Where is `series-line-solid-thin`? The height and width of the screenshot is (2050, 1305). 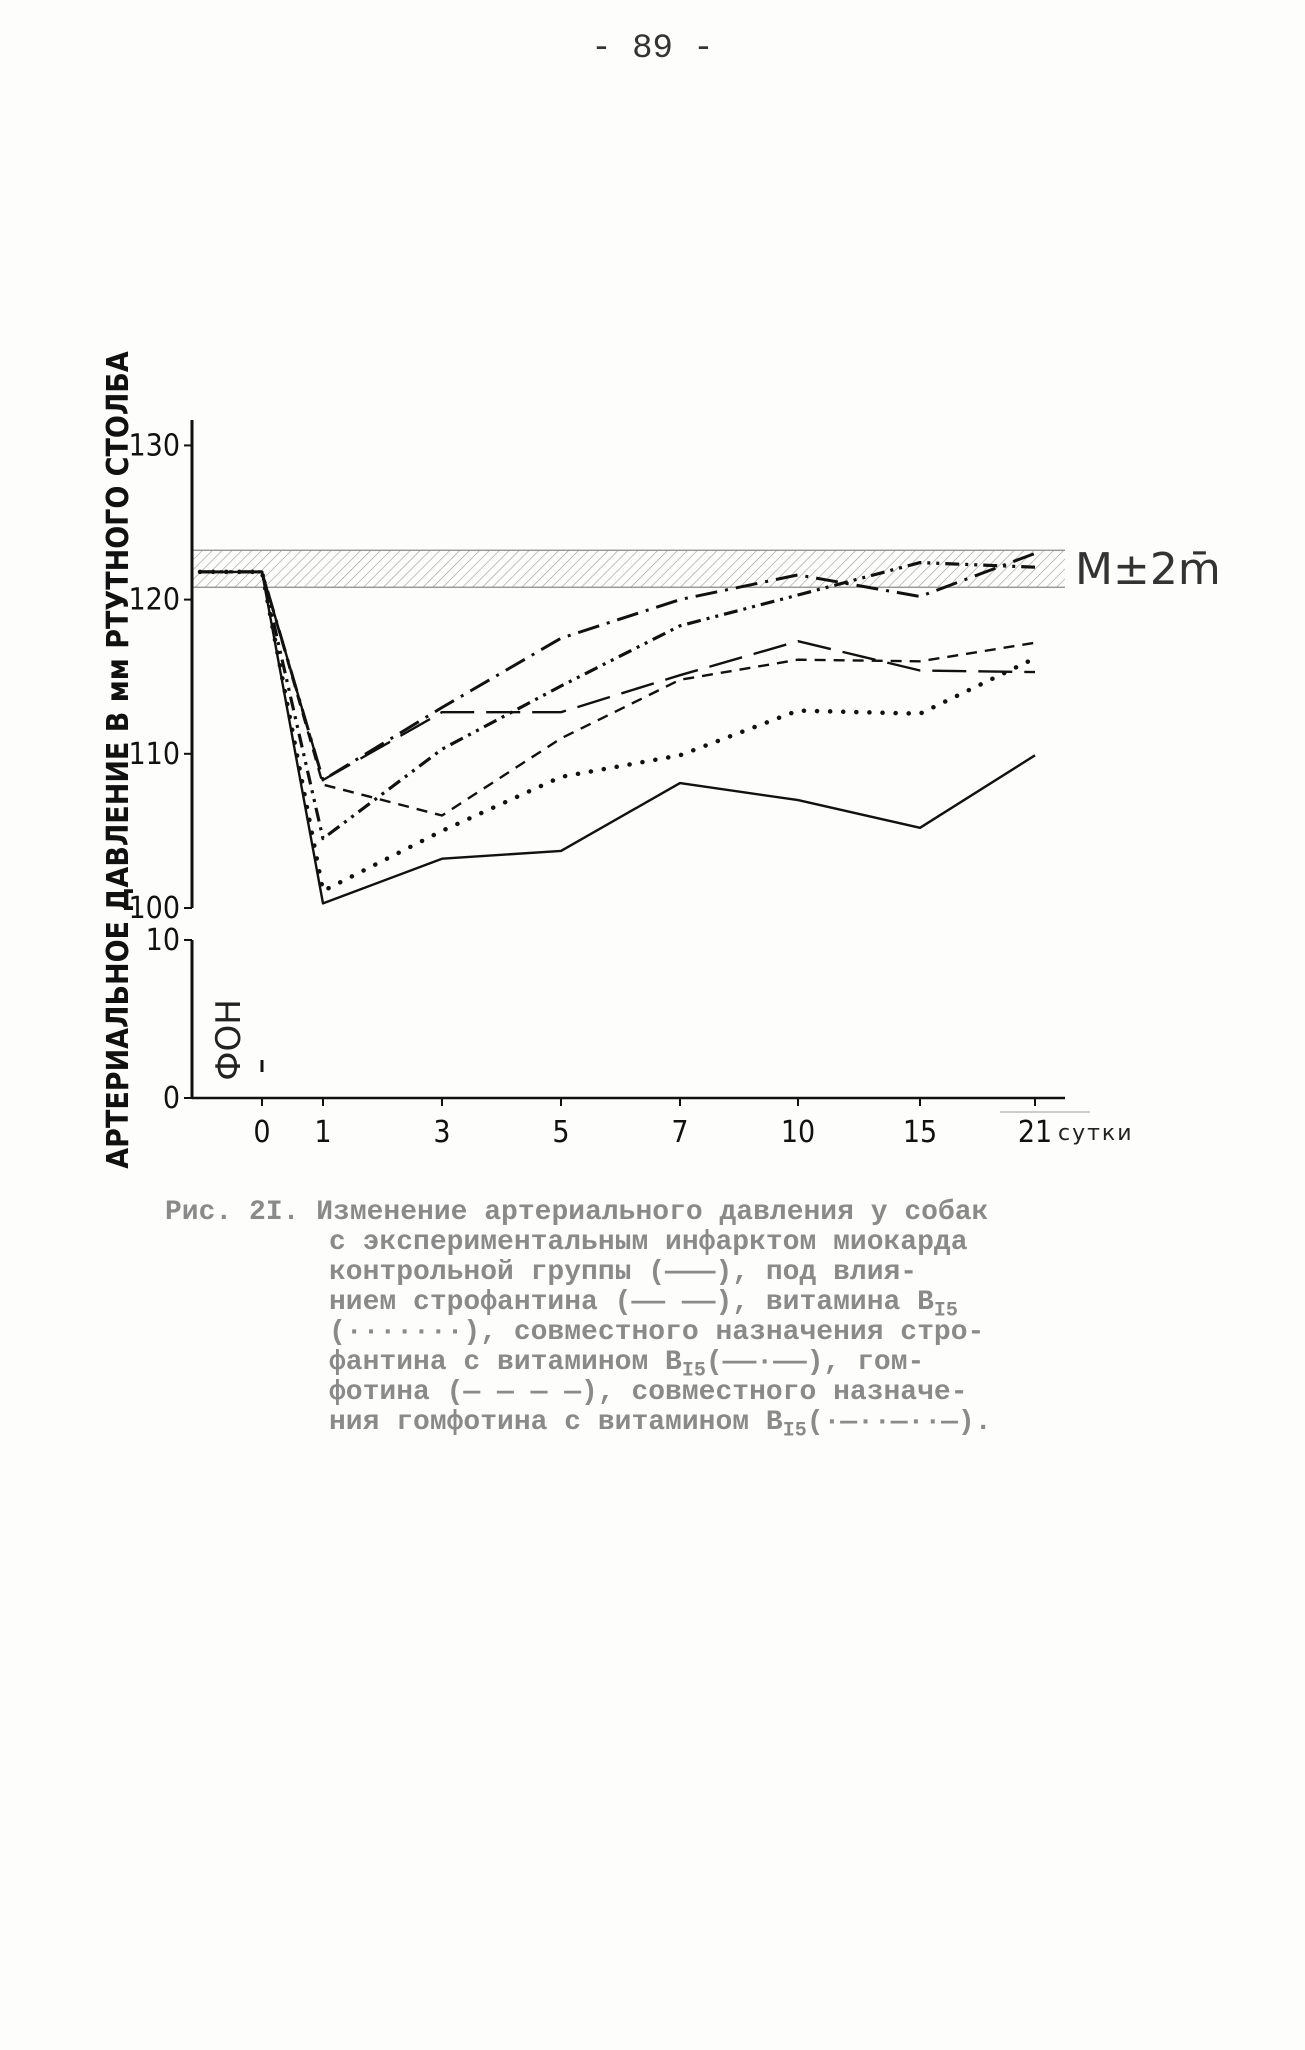 series-line-solid-thin is located at coordinates (618, 737).